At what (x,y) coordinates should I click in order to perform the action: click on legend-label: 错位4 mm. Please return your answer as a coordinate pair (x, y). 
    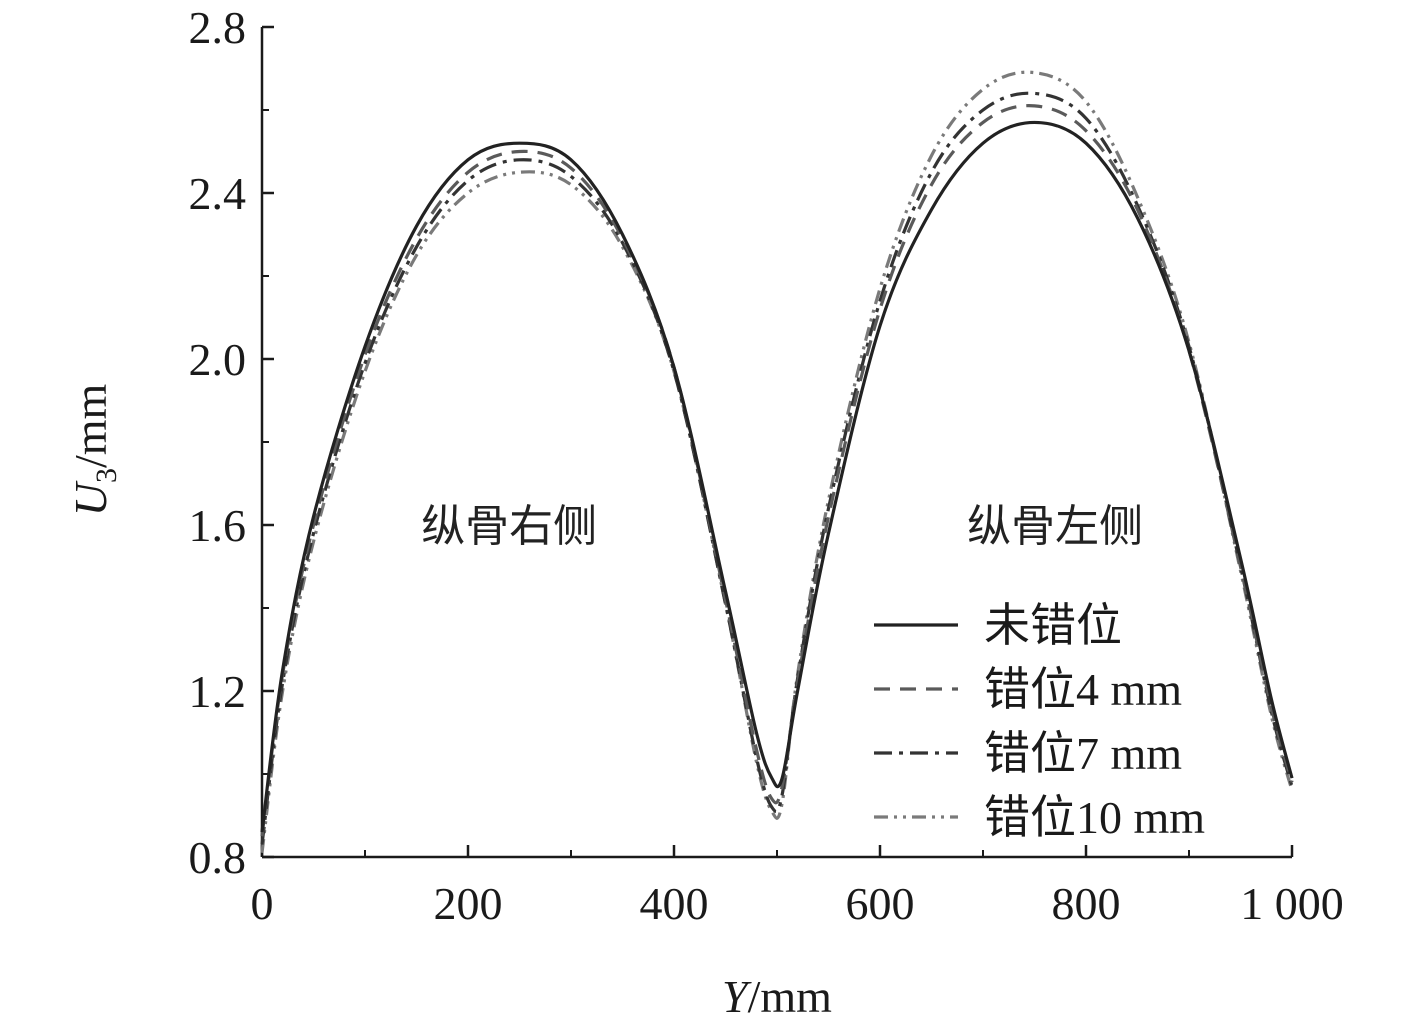
    Looking at the image, I should click on (1083, 689).